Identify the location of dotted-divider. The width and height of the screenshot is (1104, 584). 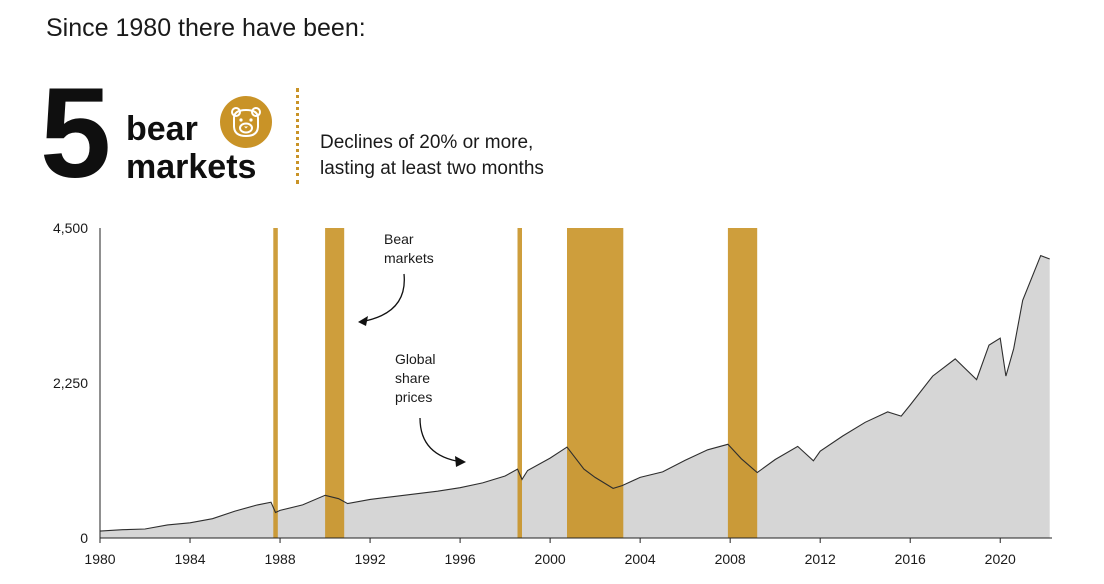
(297, 136).